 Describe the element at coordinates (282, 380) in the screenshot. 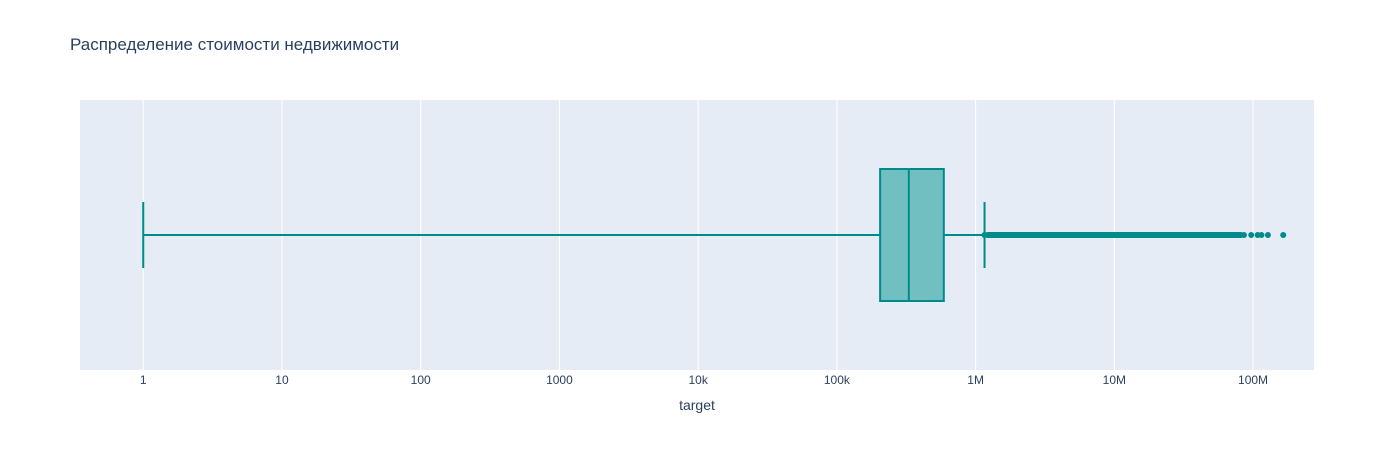

I see `x-tick-label: 10` at that location.